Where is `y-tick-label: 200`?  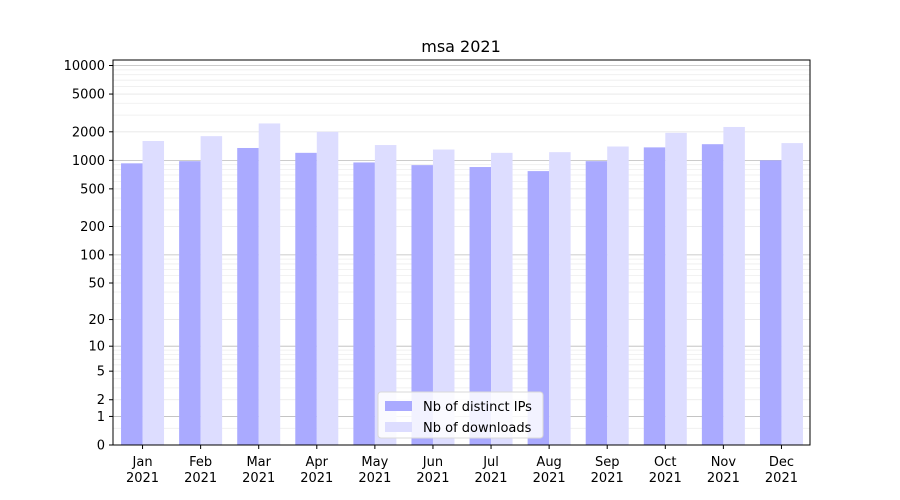
y-tick-label: 200 is located at coordinates (92, 227).